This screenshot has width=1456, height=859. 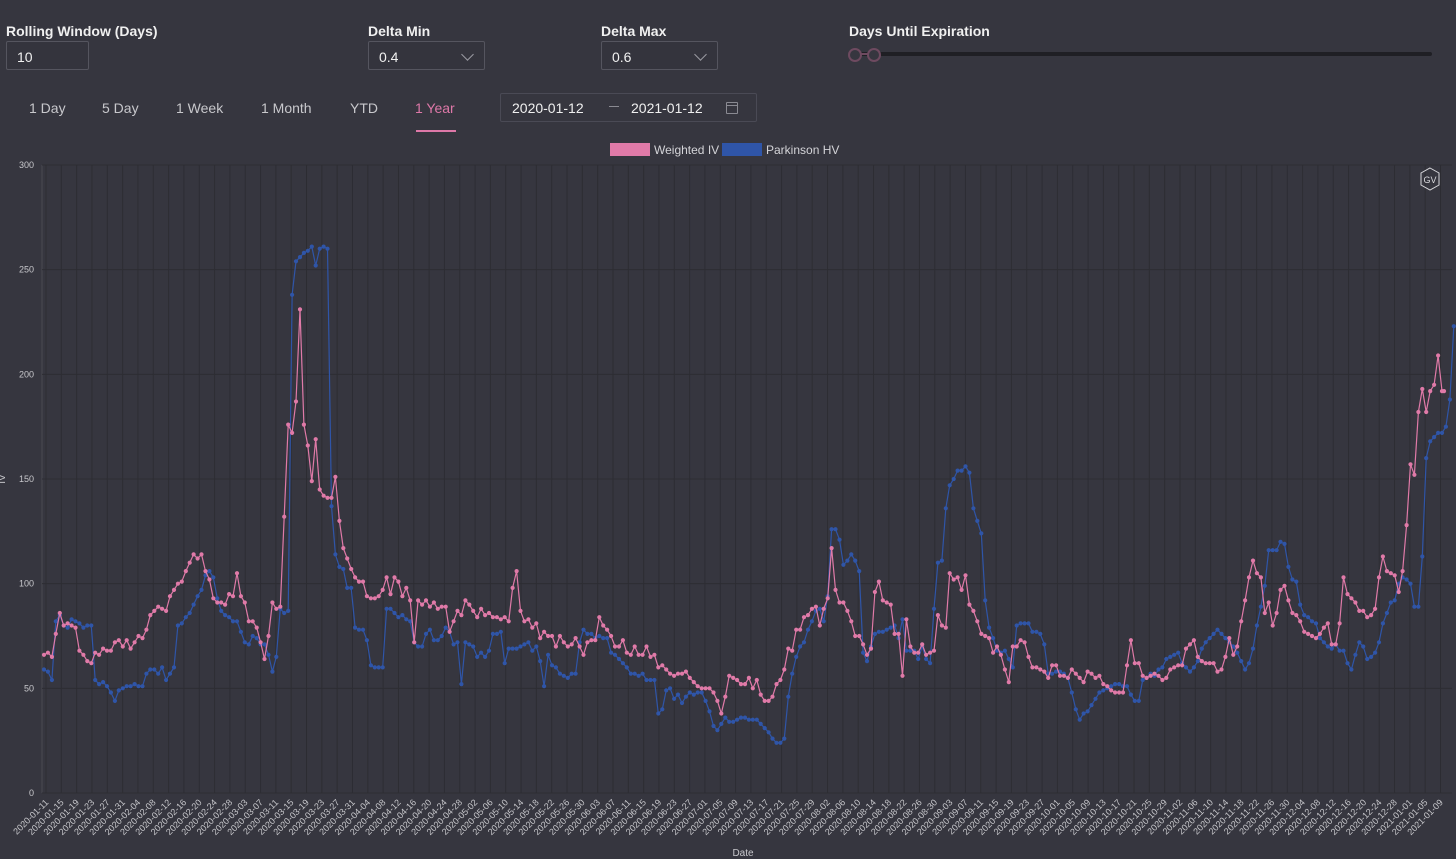 I want to click on date-range-picker: 2020-01-12 2021-01-12, so click(x=628, y=107).